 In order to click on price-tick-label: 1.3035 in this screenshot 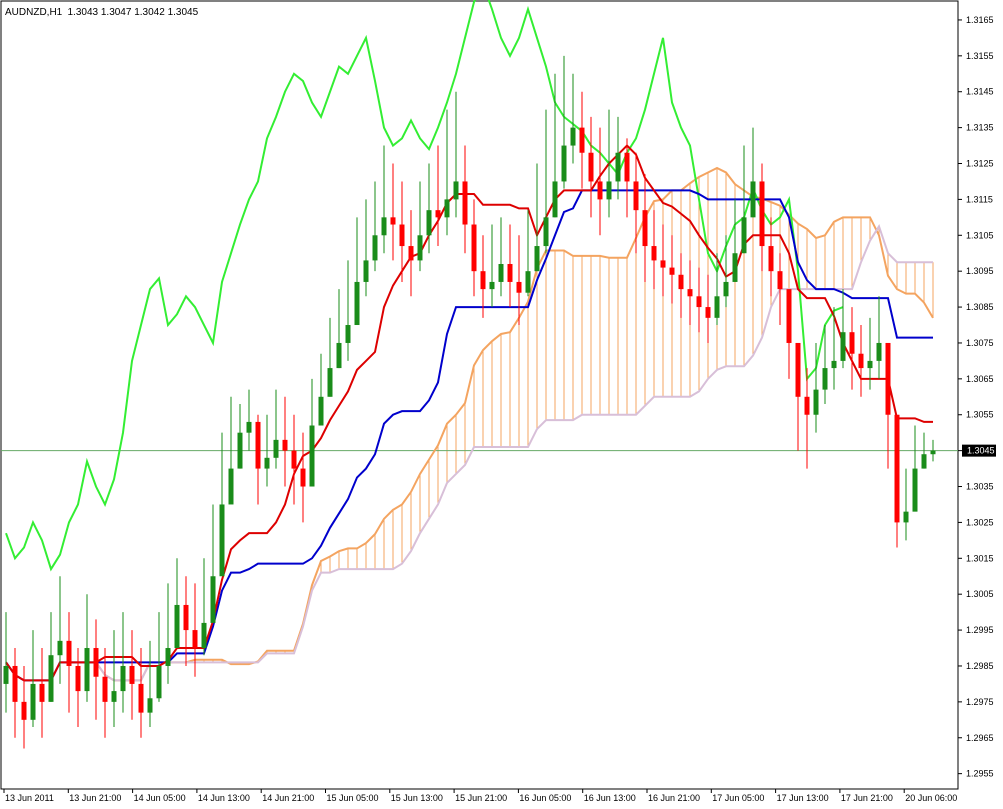, I will do `click(980, 487)`.